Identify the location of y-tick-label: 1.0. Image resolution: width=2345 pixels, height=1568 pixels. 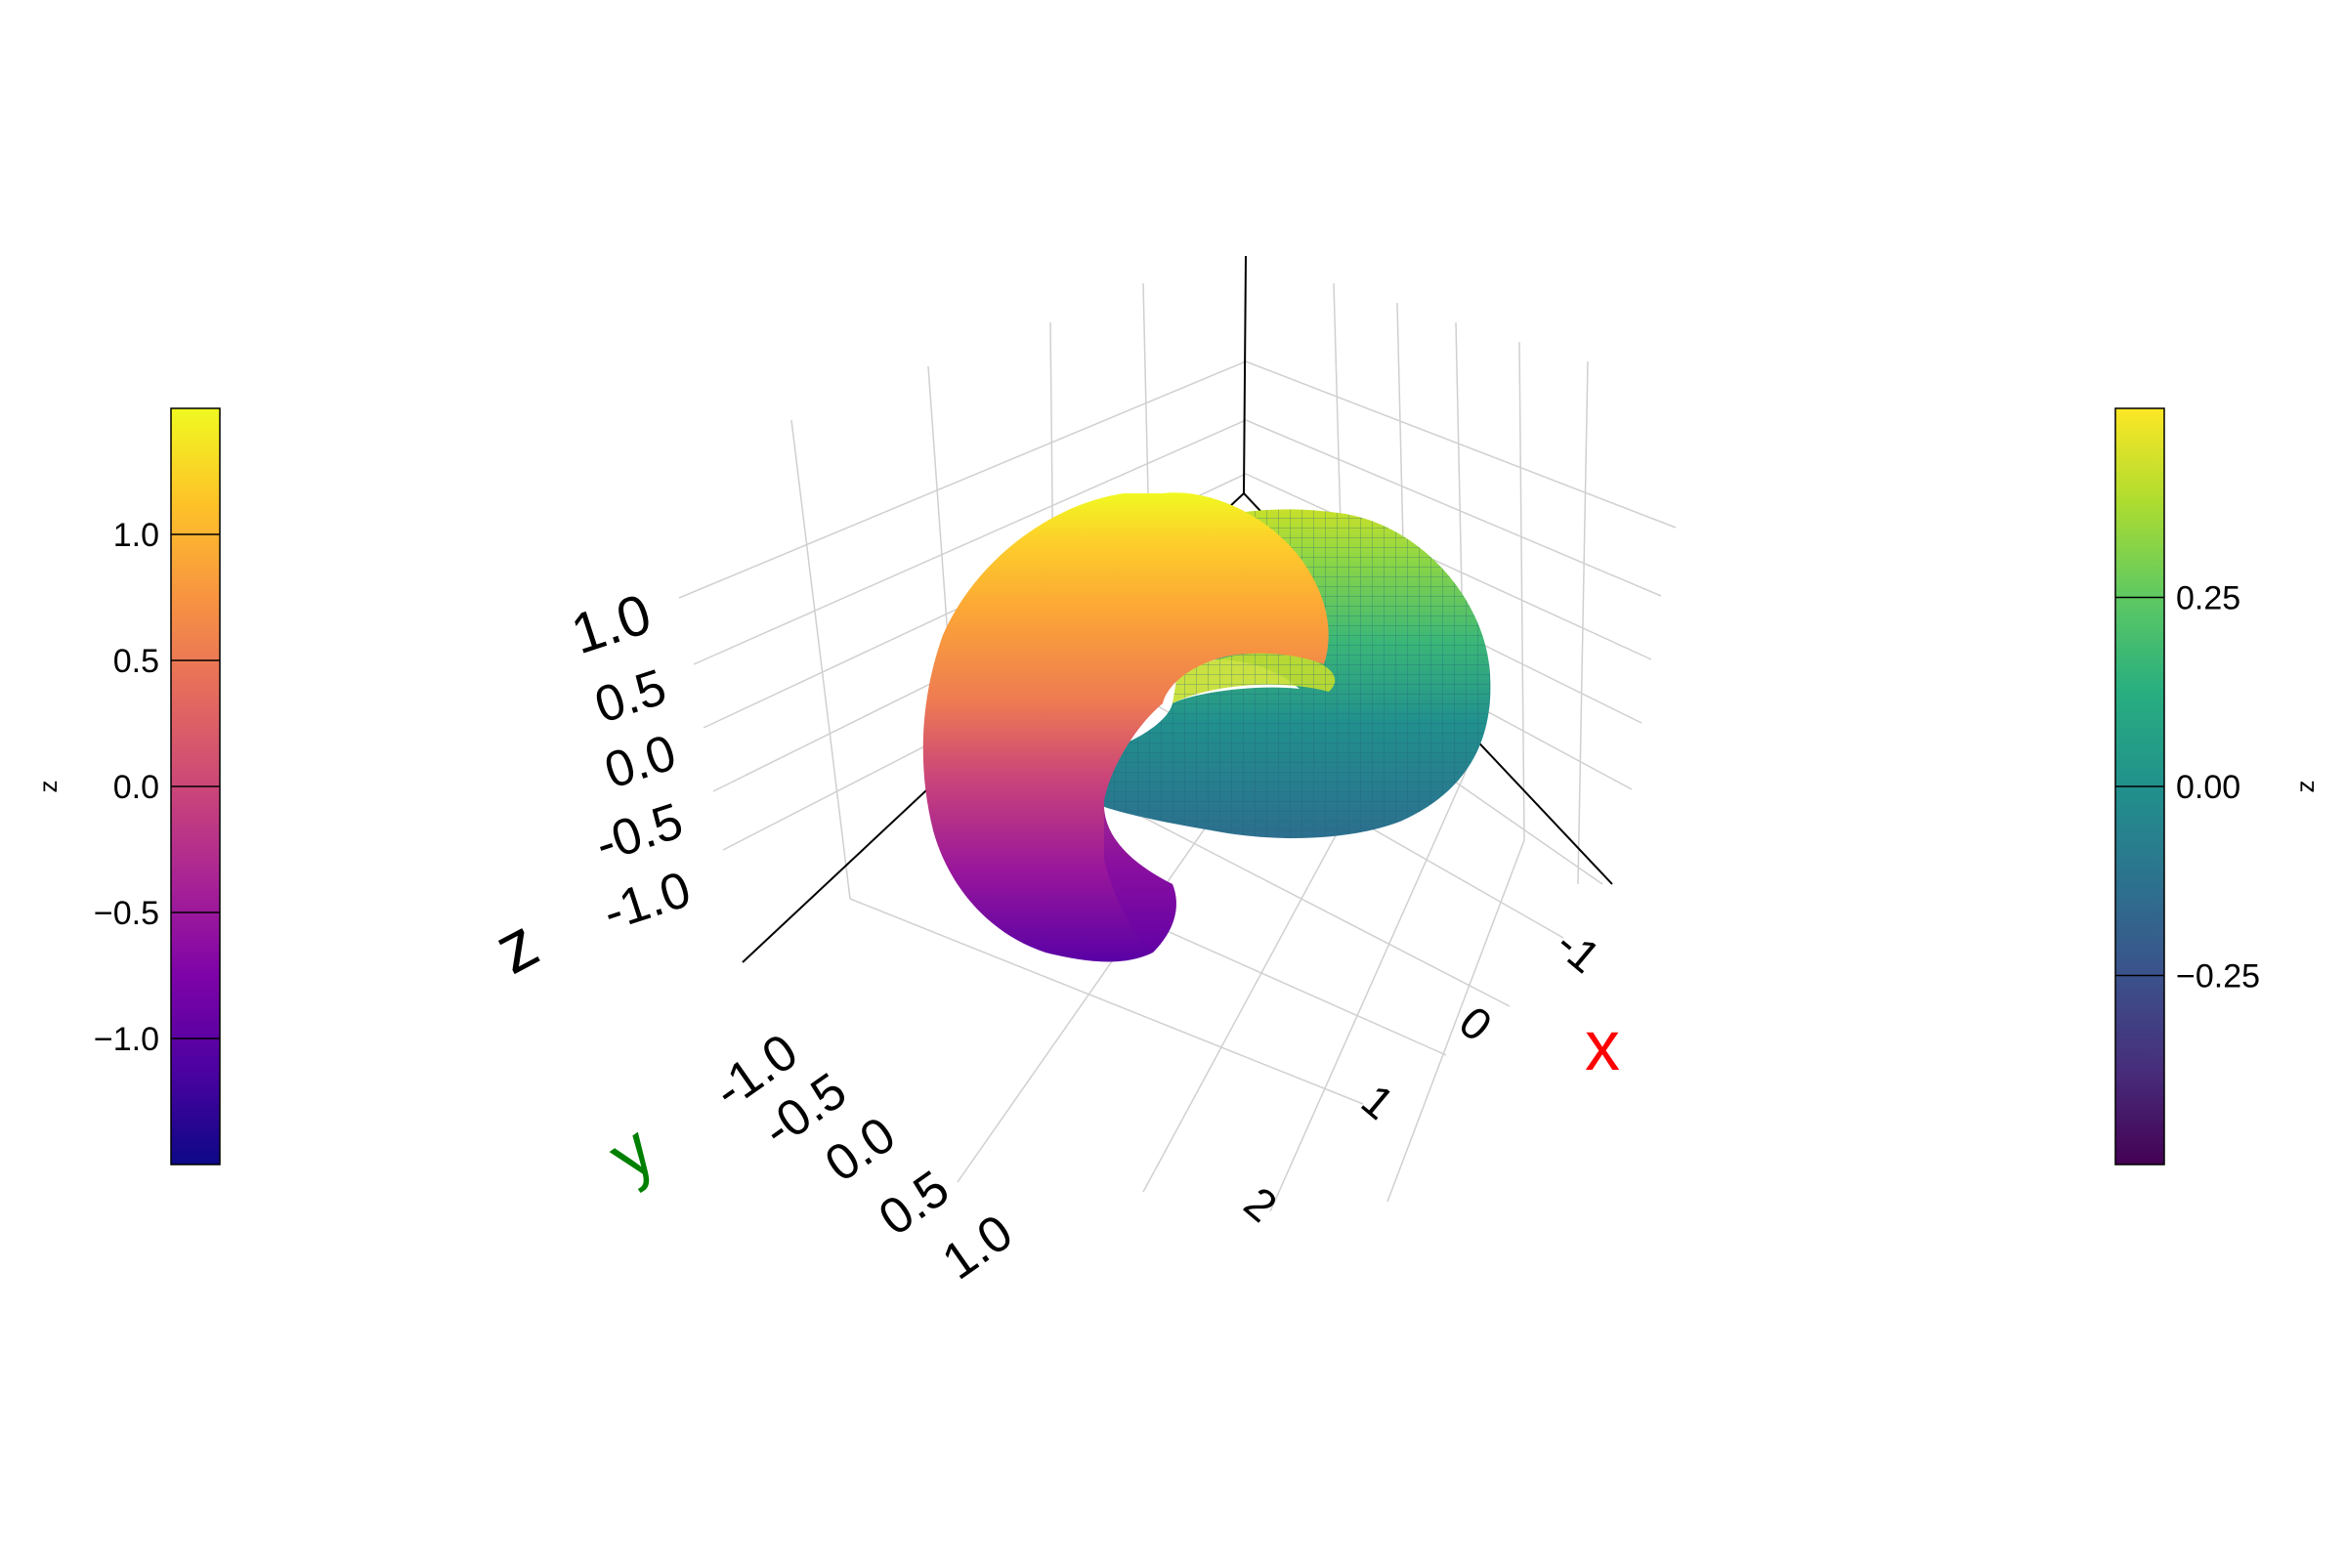
(977, 1247).